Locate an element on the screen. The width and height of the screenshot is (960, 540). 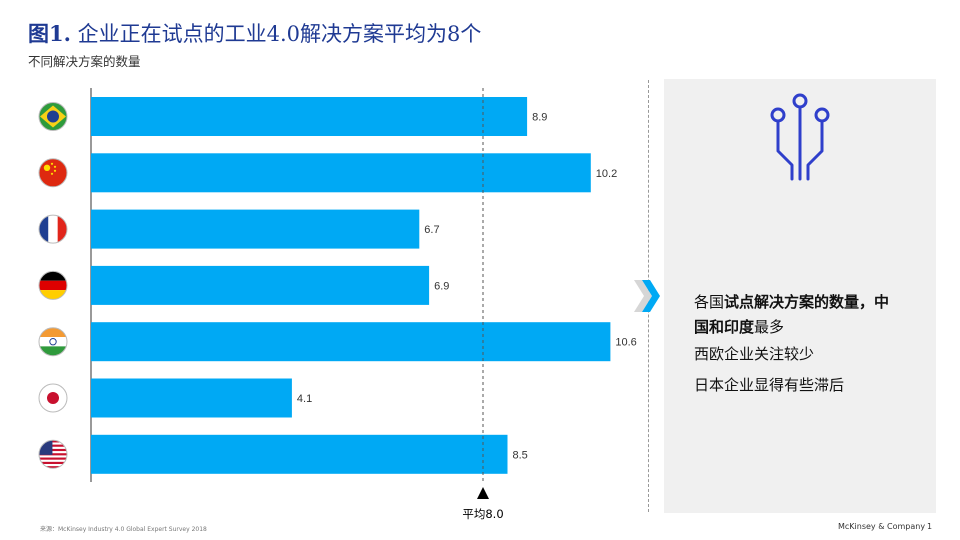
china-flag is located at coordinates (53, 173).